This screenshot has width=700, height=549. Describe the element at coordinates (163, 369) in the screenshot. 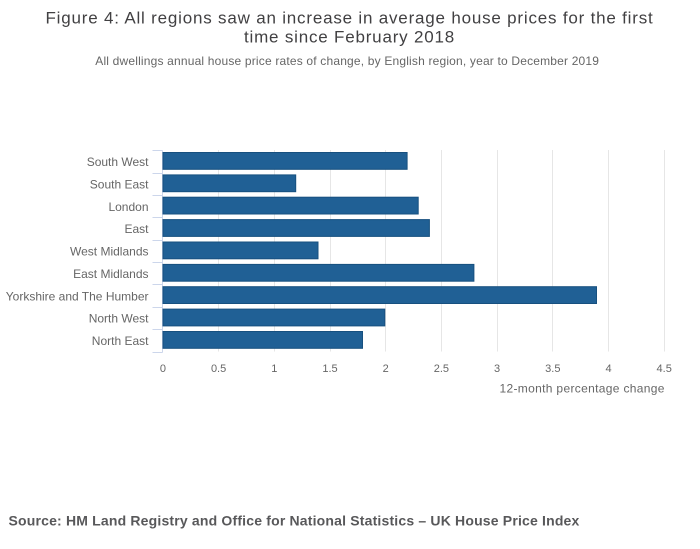

I see `svg-text: 0` at that location.